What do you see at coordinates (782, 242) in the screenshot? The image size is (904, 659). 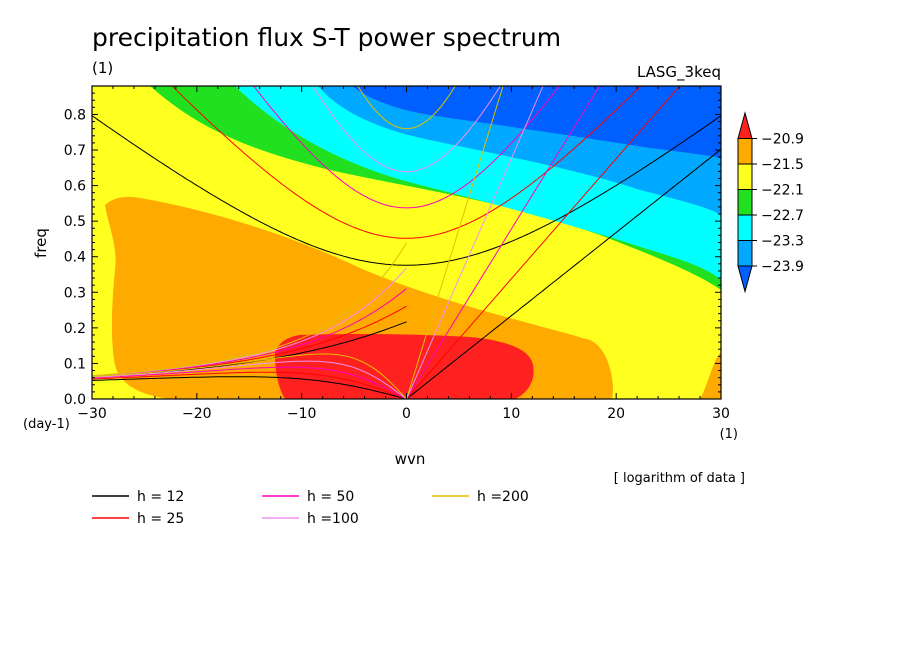 I see `colorbar-label-4: −23.3` at bounding box center [782, 242].